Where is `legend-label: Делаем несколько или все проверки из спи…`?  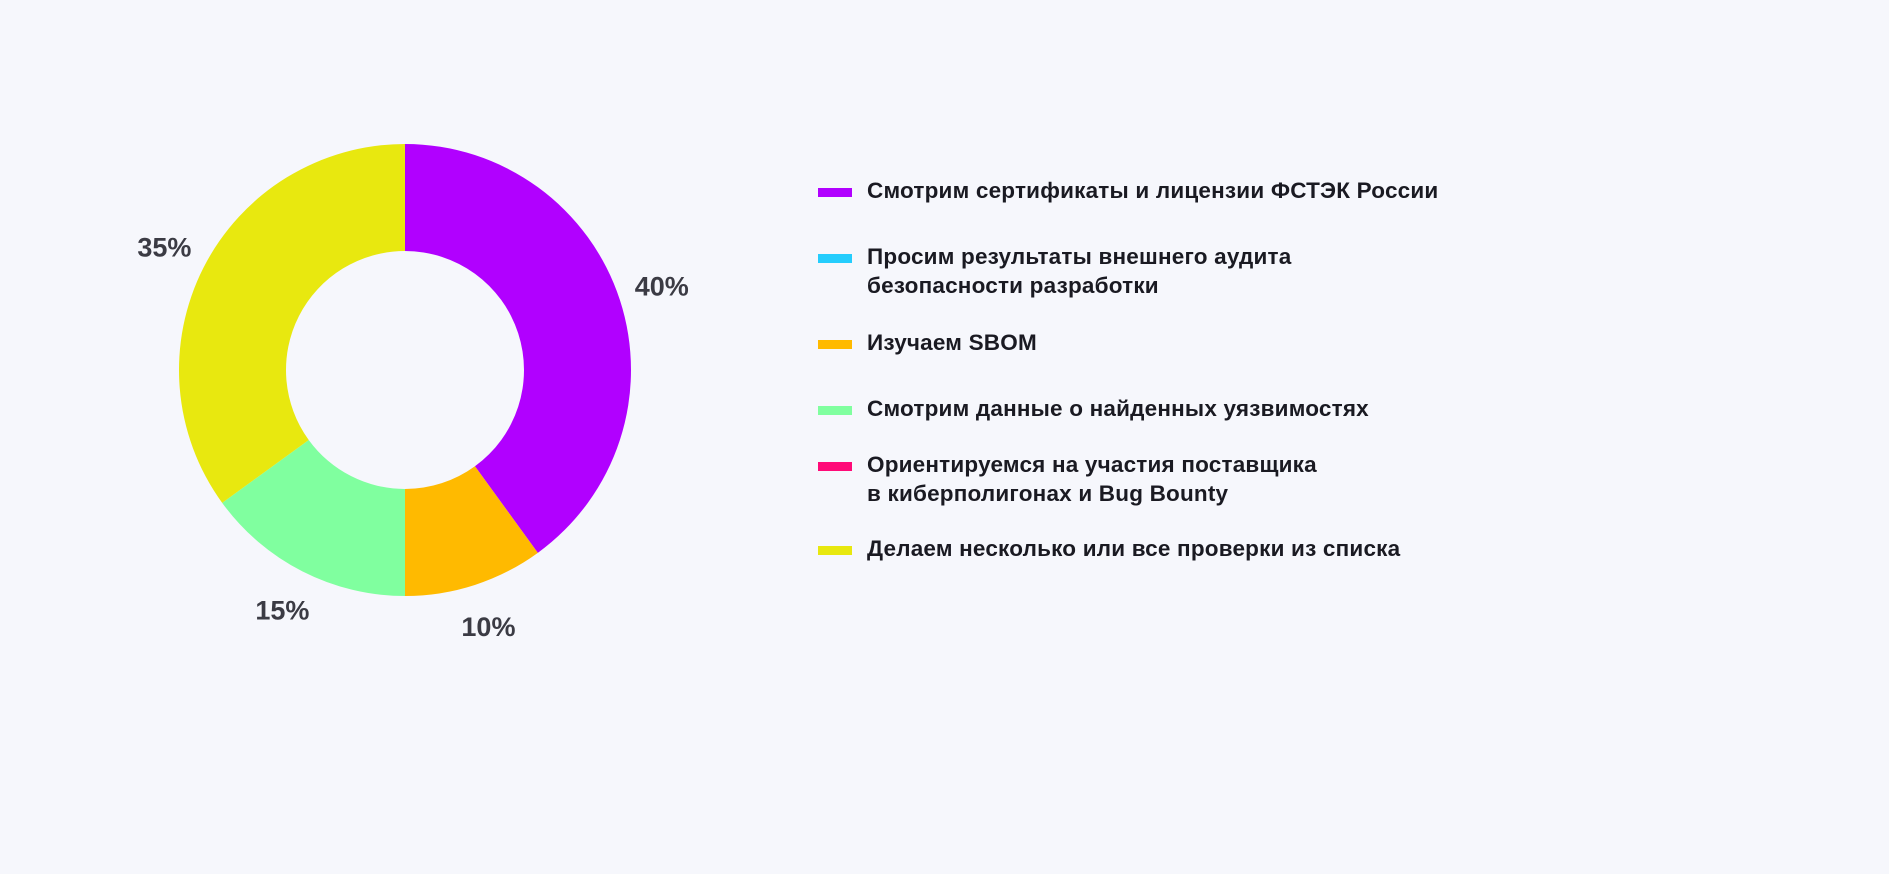 legend-label: Делаем несколько или все проверки из спи… is located at coordinates (1133, 548).